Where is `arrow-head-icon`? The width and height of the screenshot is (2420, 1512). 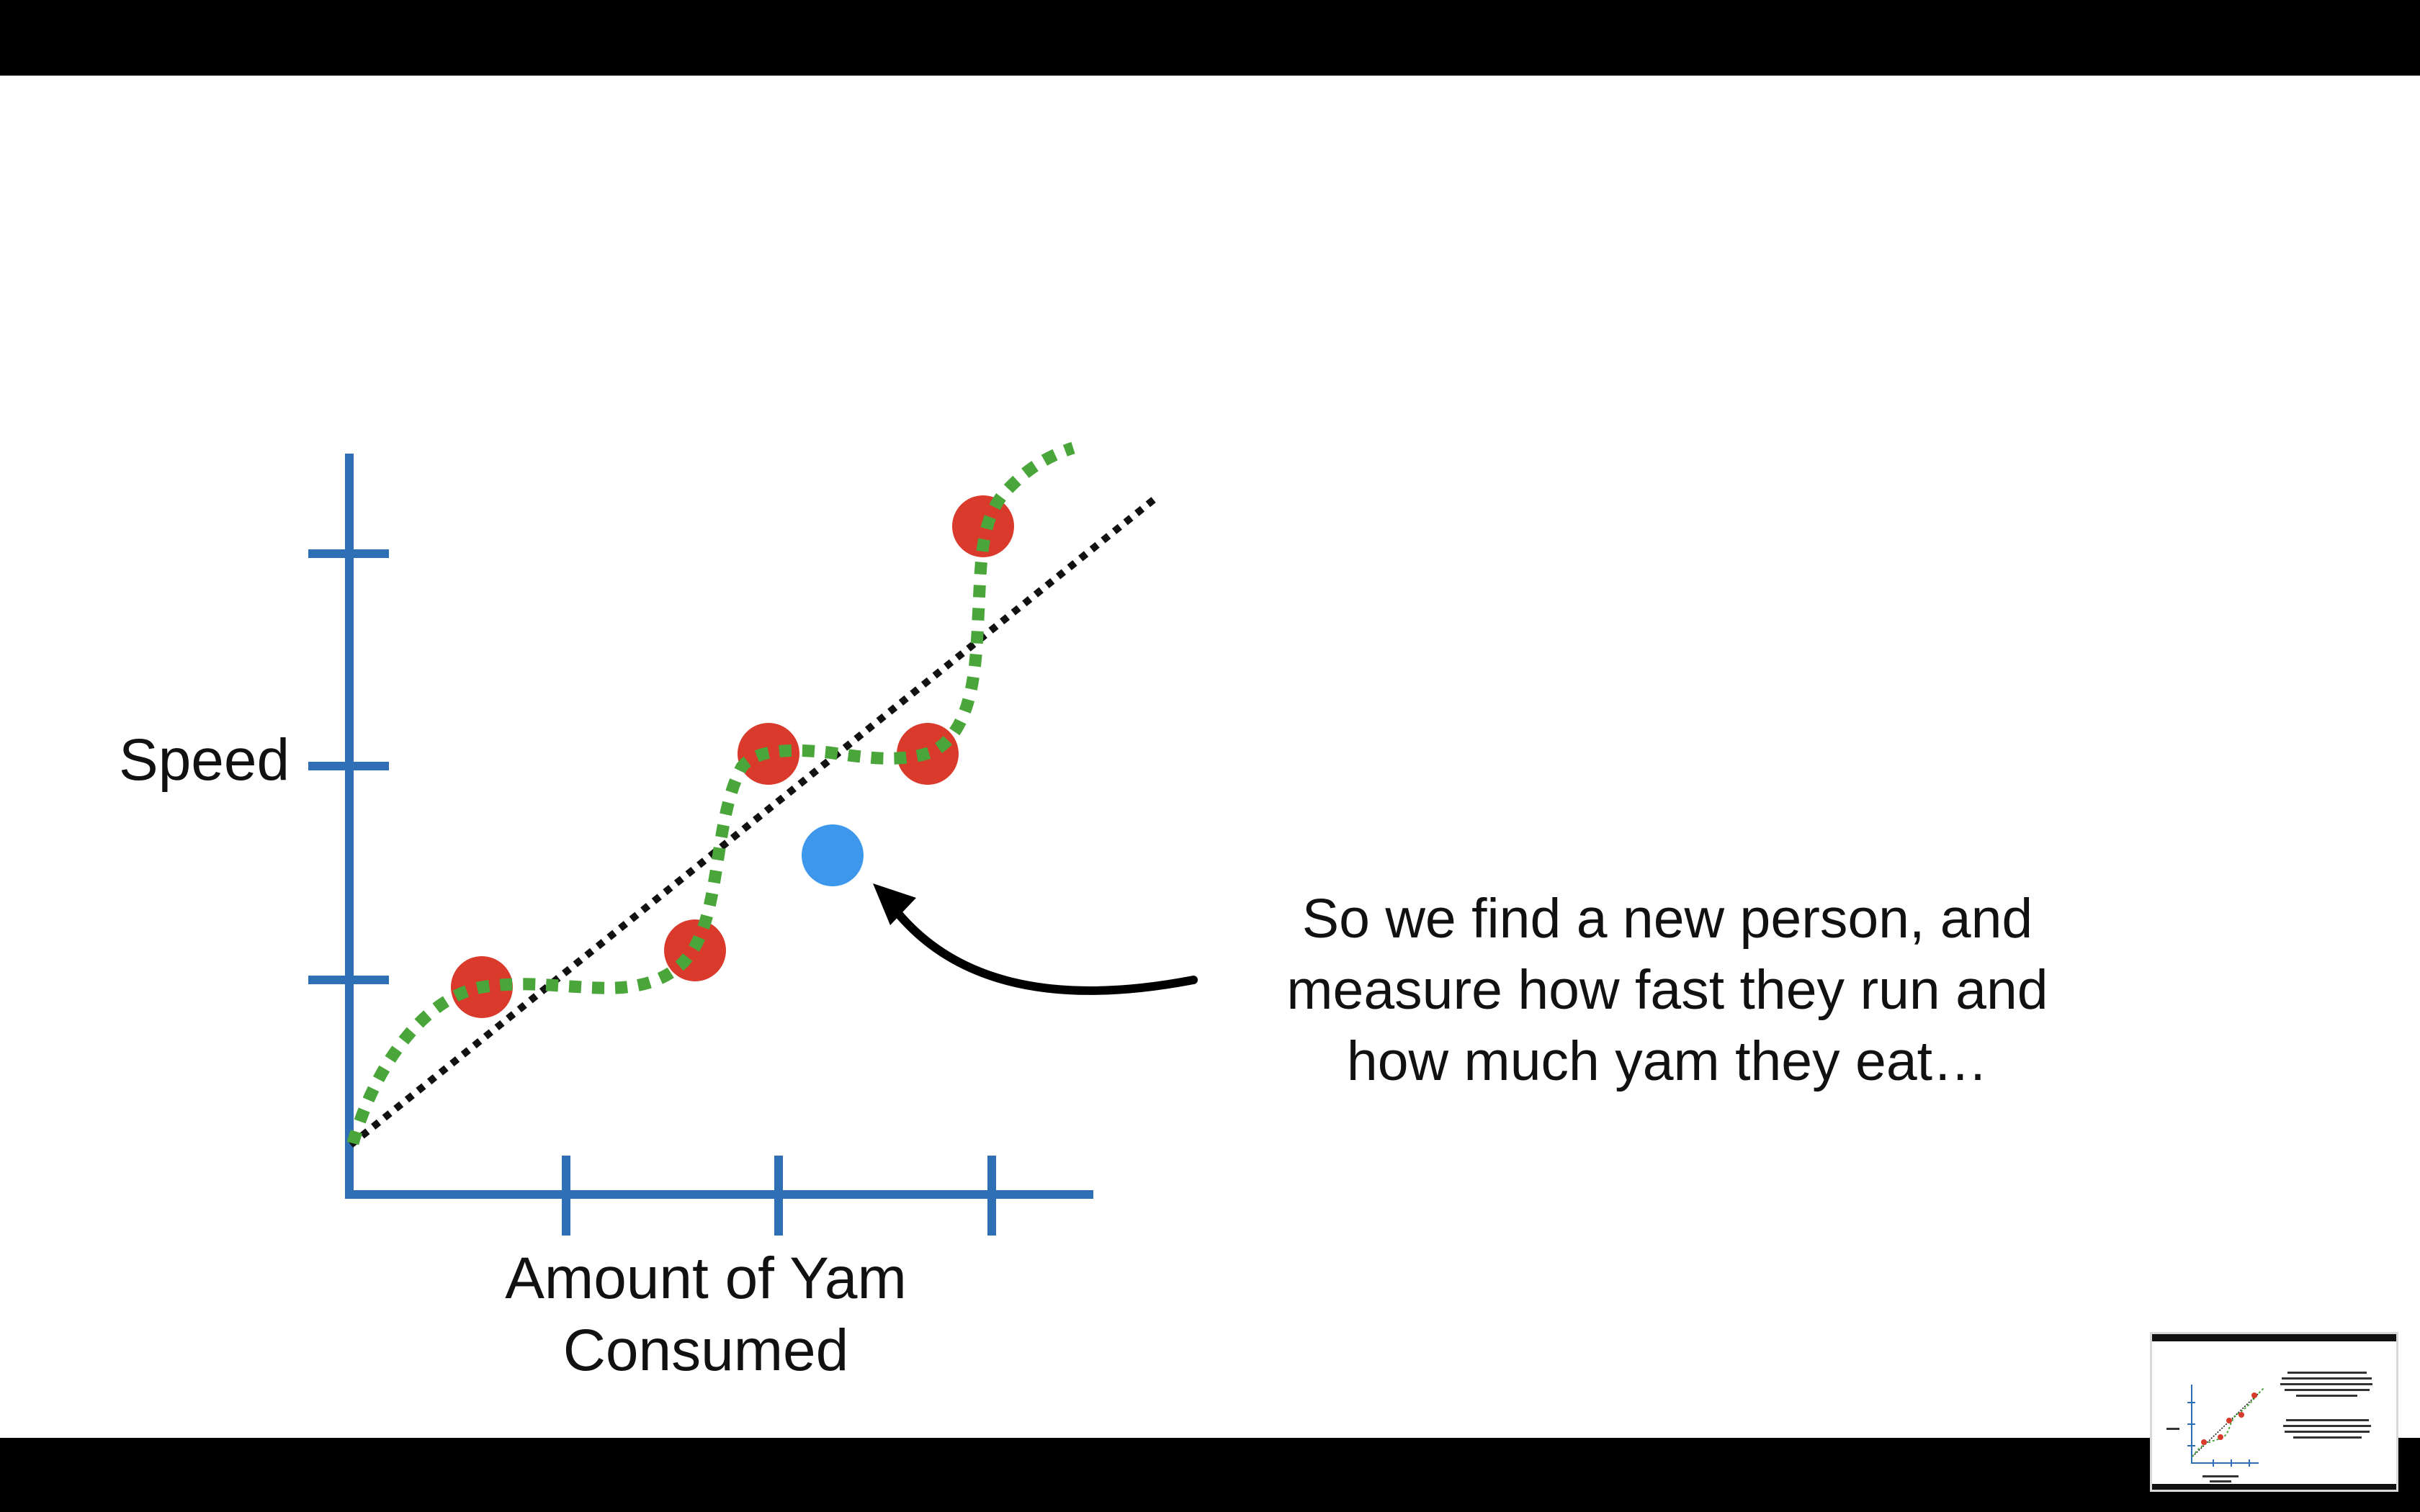
arrow-head-icon is located at coordinates (894, 904).